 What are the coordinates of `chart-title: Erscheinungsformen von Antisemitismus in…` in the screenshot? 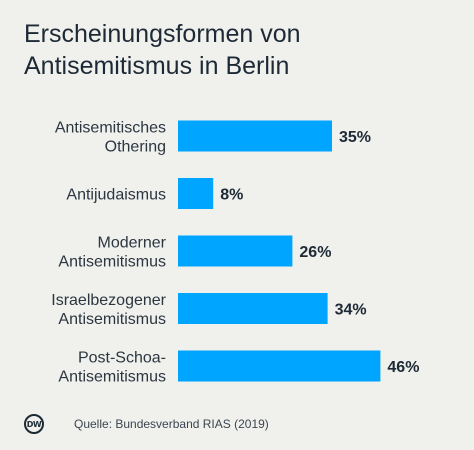 It's located at (239, 50).